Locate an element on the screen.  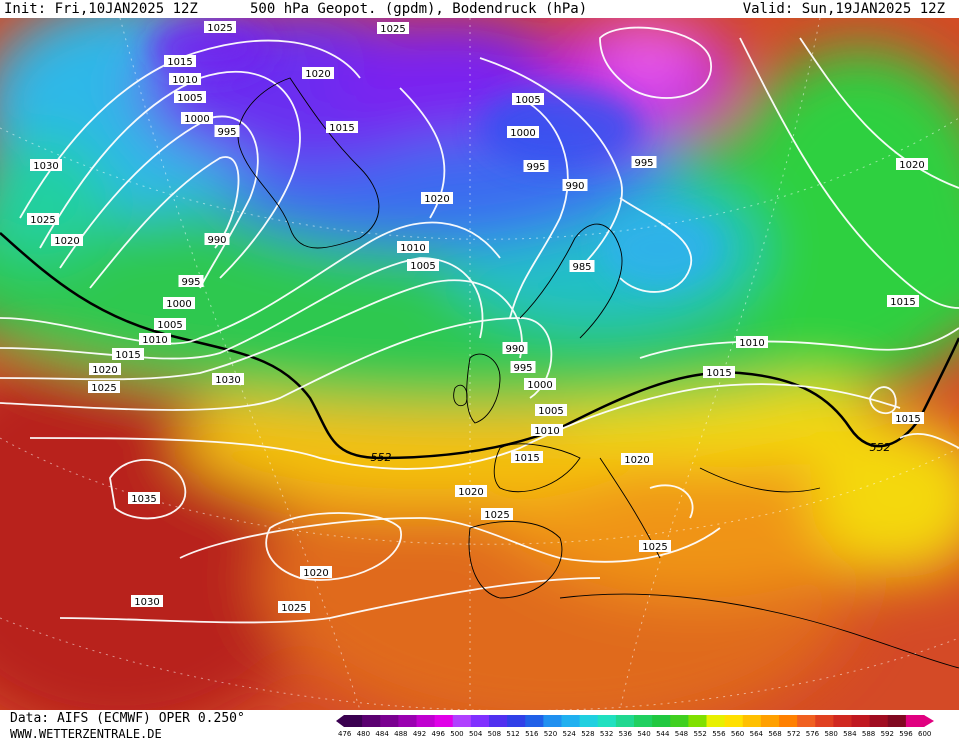
init-time: Init: Fri,10JAN2025 12Z is located at coordinates (101, 9).